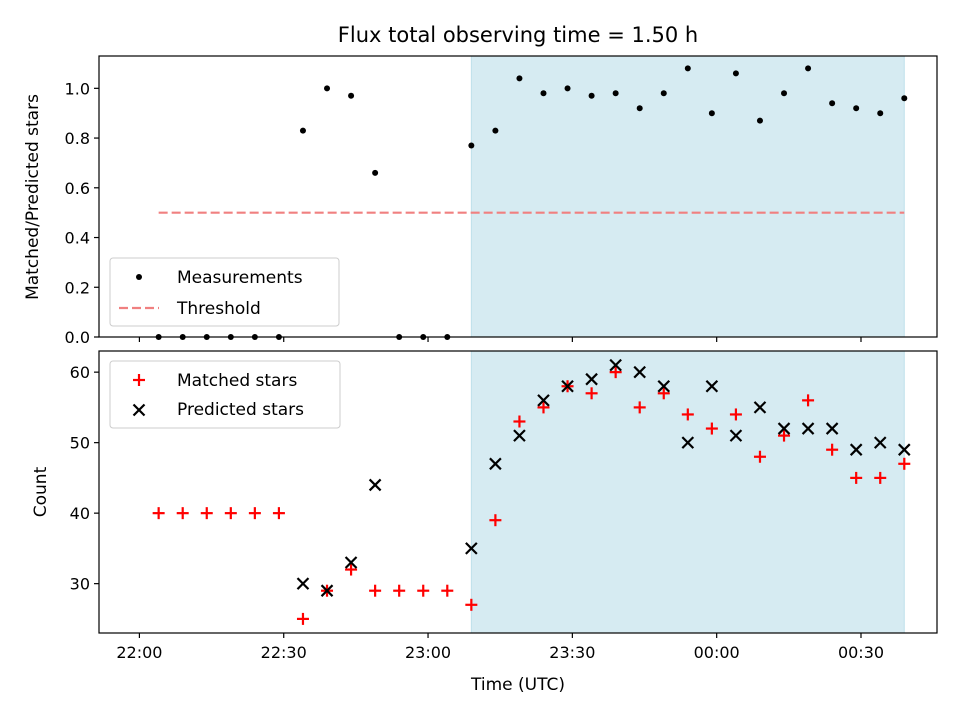 This screenshot has height=720, width=960. I want to click on legend-label: Measurements, so click(240, 278).